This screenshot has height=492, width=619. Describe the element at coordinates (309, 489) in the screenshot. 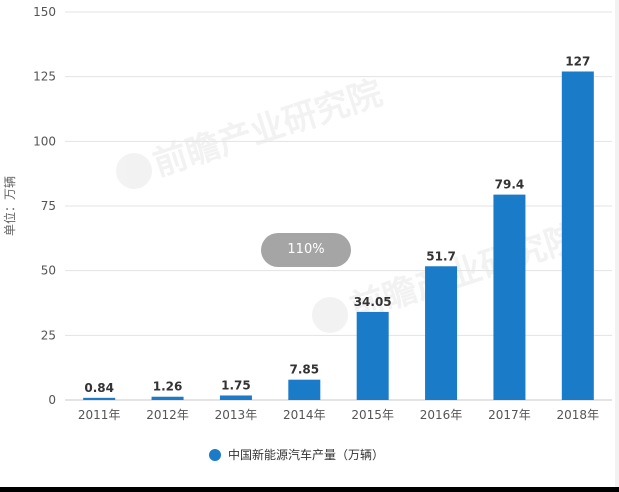

I see `bottom-edge` at that location.